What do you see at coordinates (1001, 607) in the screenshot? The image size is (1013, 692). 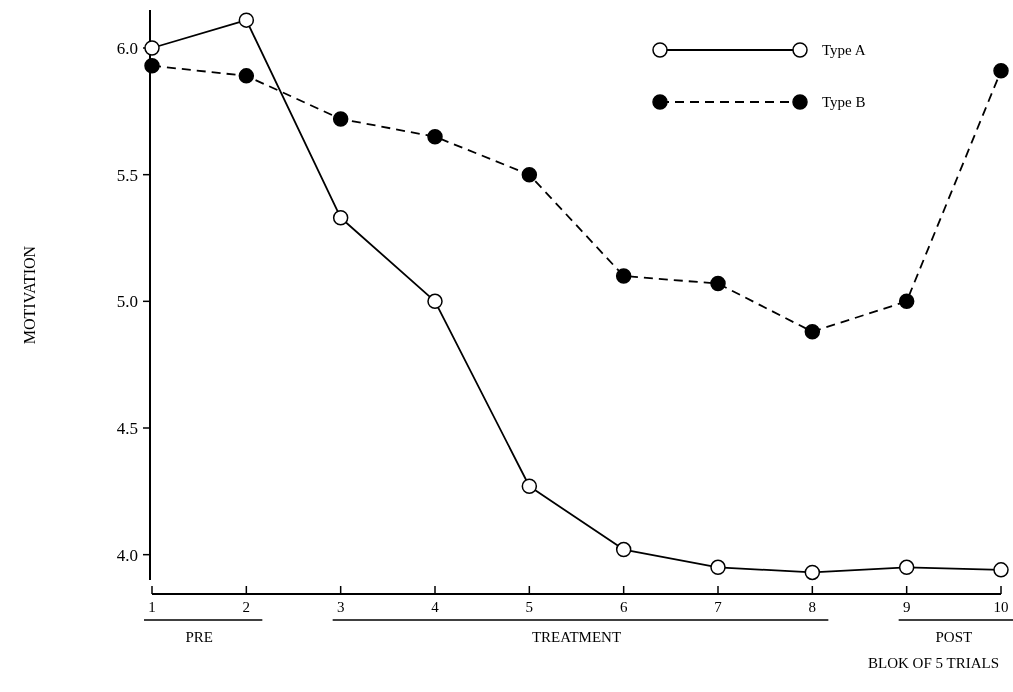 I see `x-tick-label: 10` at bounding box center [1001, 607].